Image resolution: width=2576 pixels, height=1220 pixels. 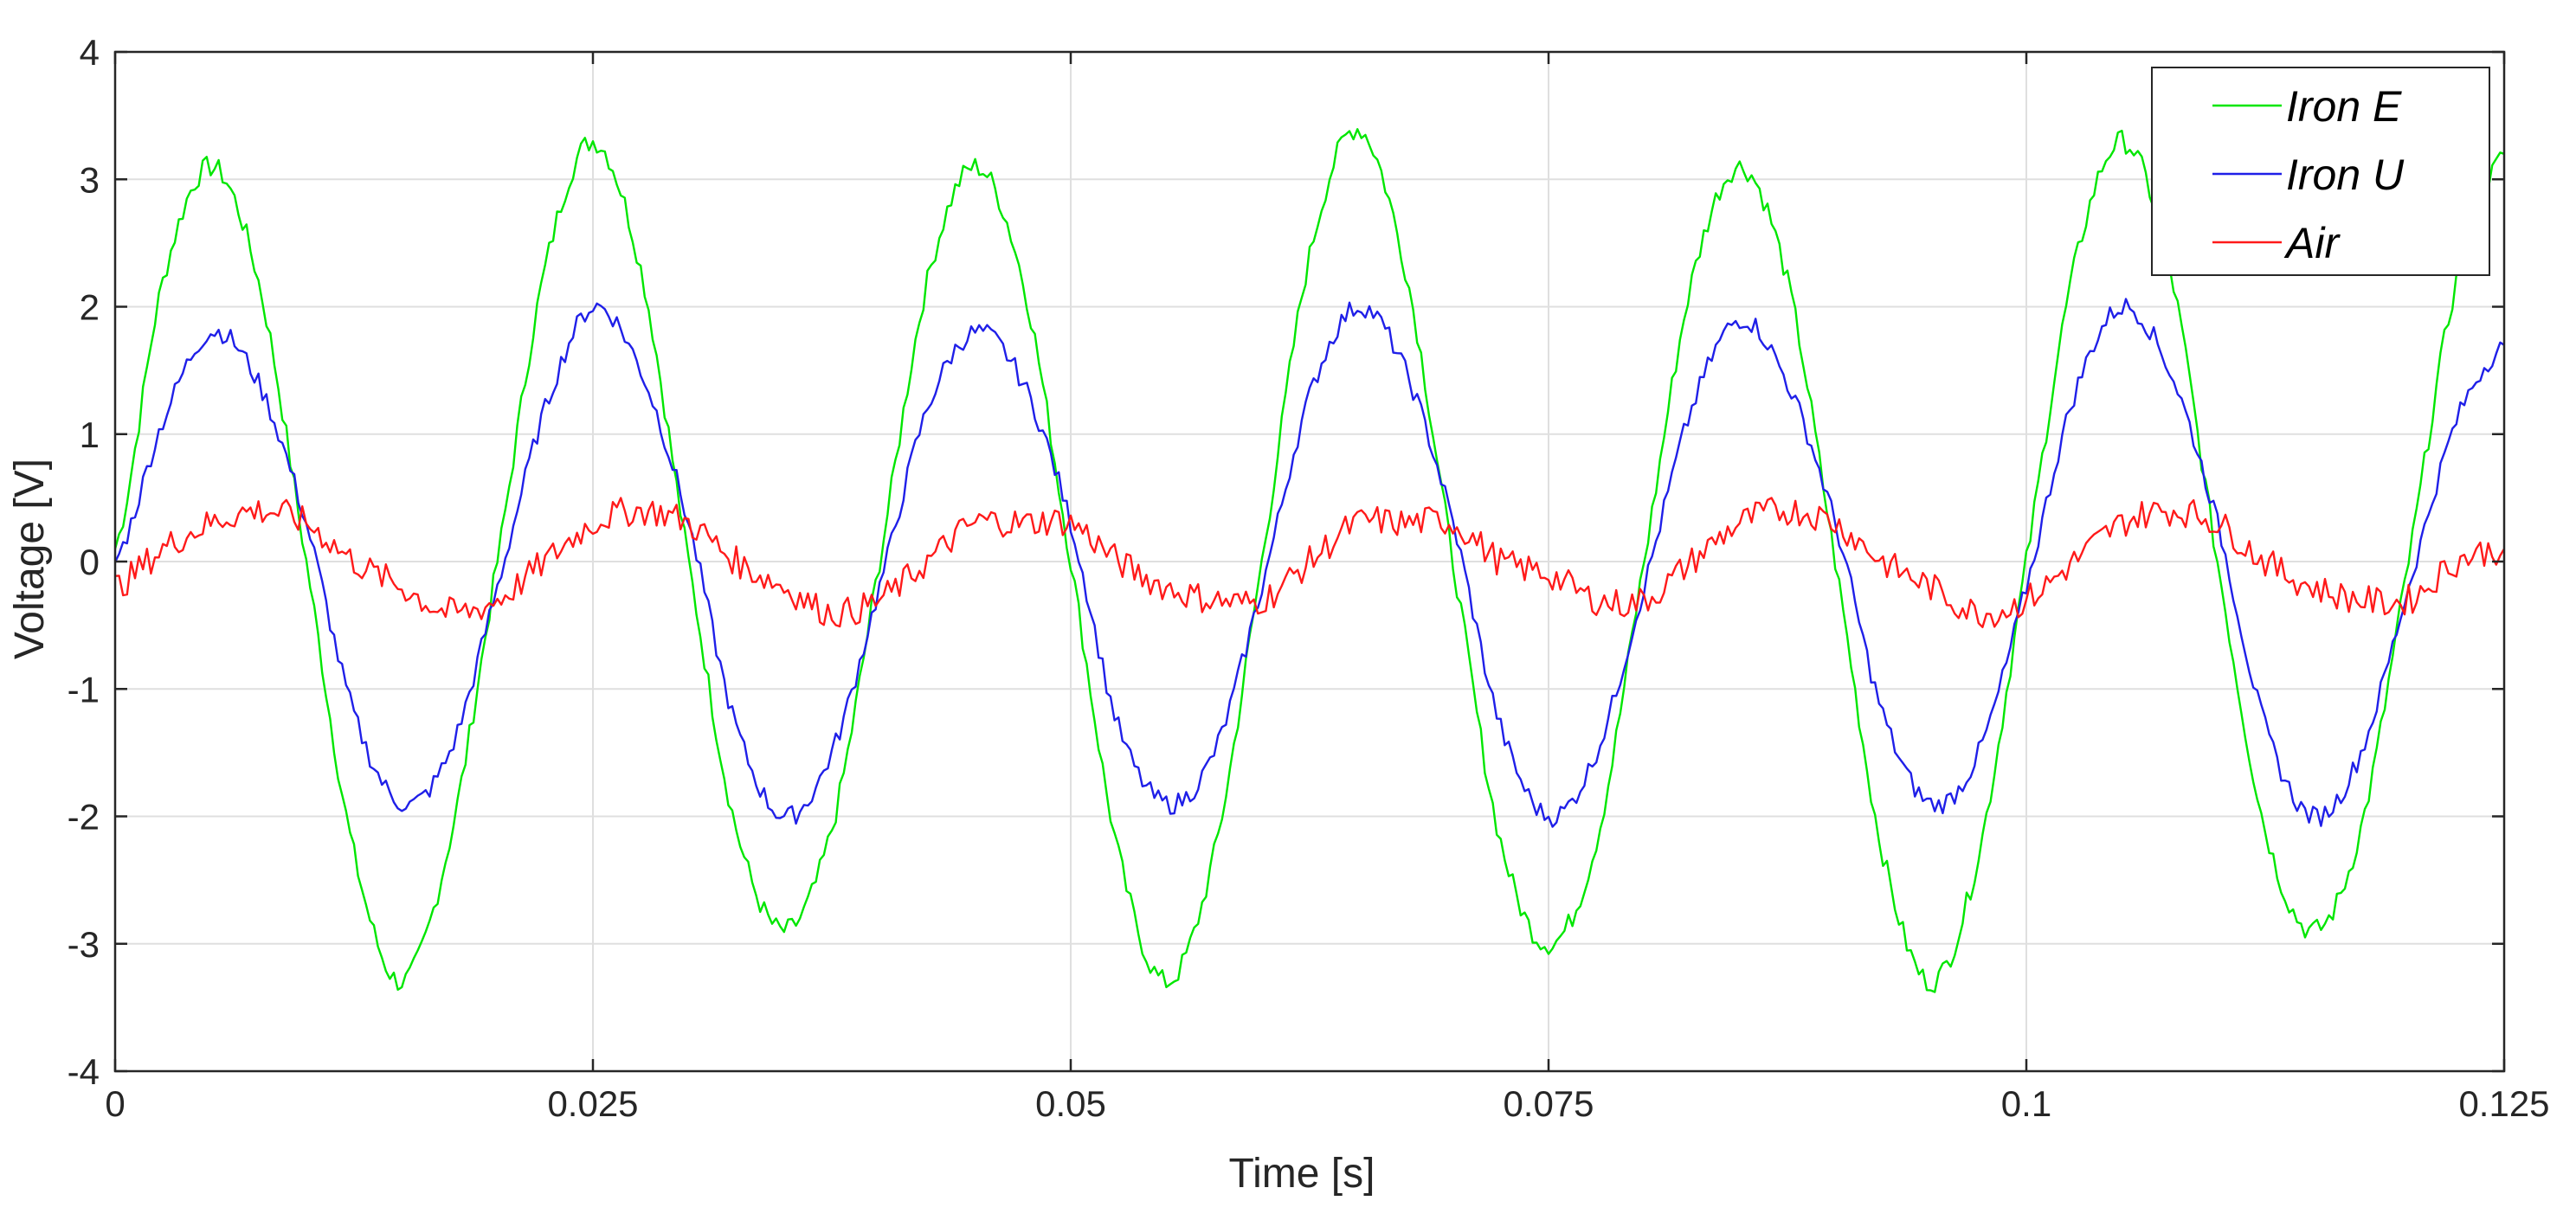 What do you see at coordinates (90, 53) in the screenshot?
I see `y-tick-label: 4` at bounding box center [90, 53].